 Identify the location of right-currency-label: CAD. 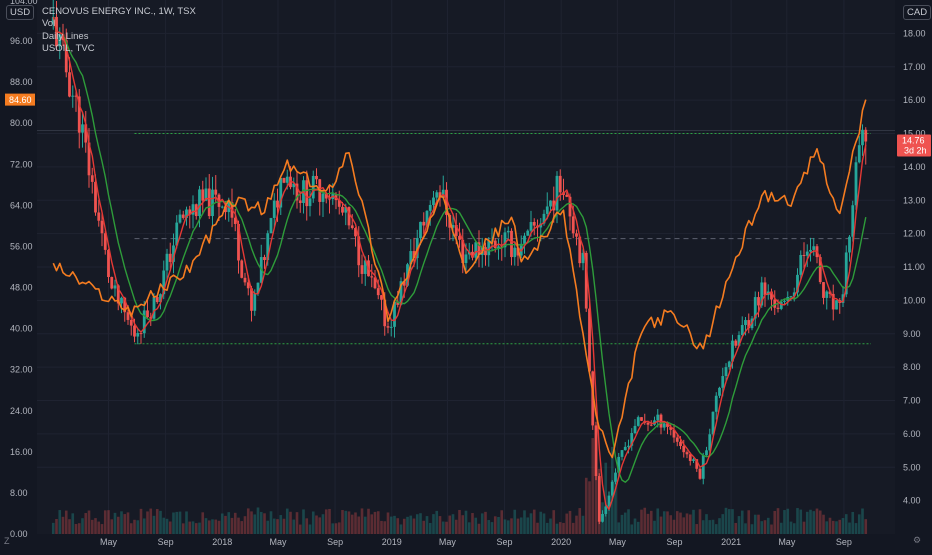
(917, 12).